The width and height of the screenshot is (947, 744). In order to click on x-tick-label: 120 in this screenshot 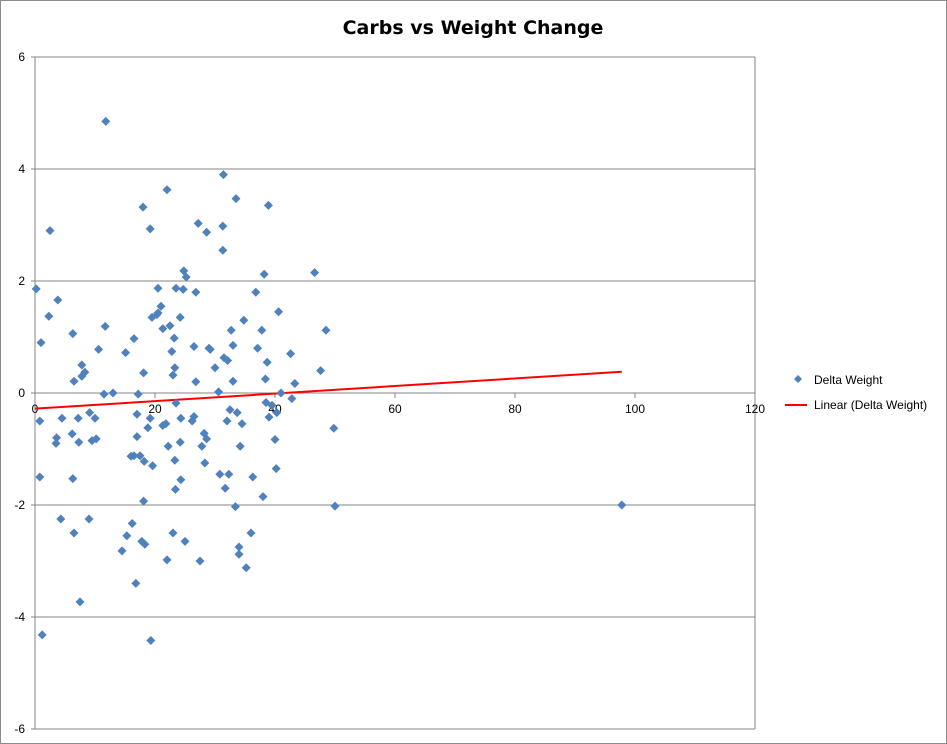, I will do `click(755, 409)`.